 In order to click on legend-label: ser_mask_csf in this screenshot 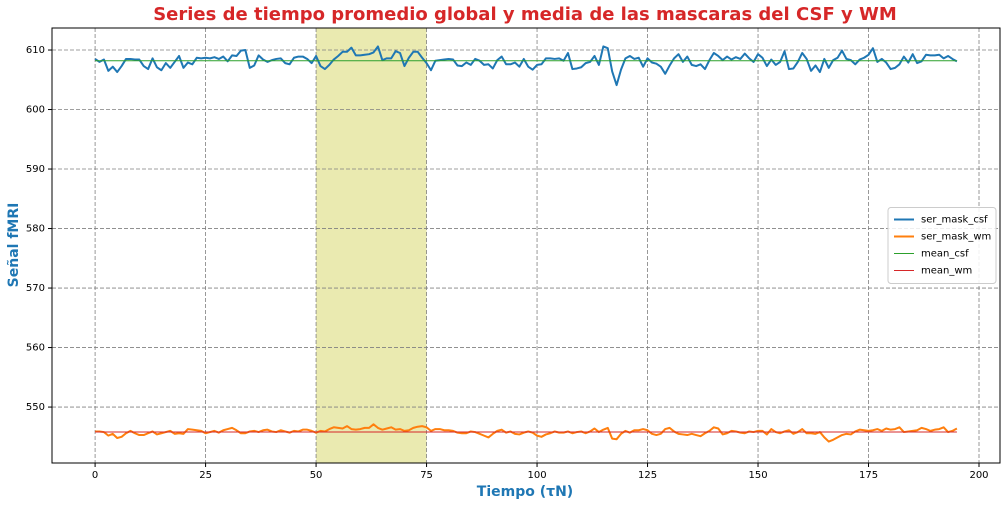, I will do `click(954, 220)`.